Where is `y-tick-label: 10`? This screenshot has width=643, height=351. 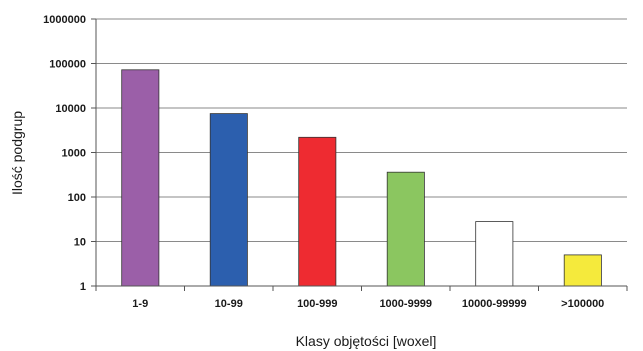 y-tick-label: 10 is located at coordinates (80, 243).